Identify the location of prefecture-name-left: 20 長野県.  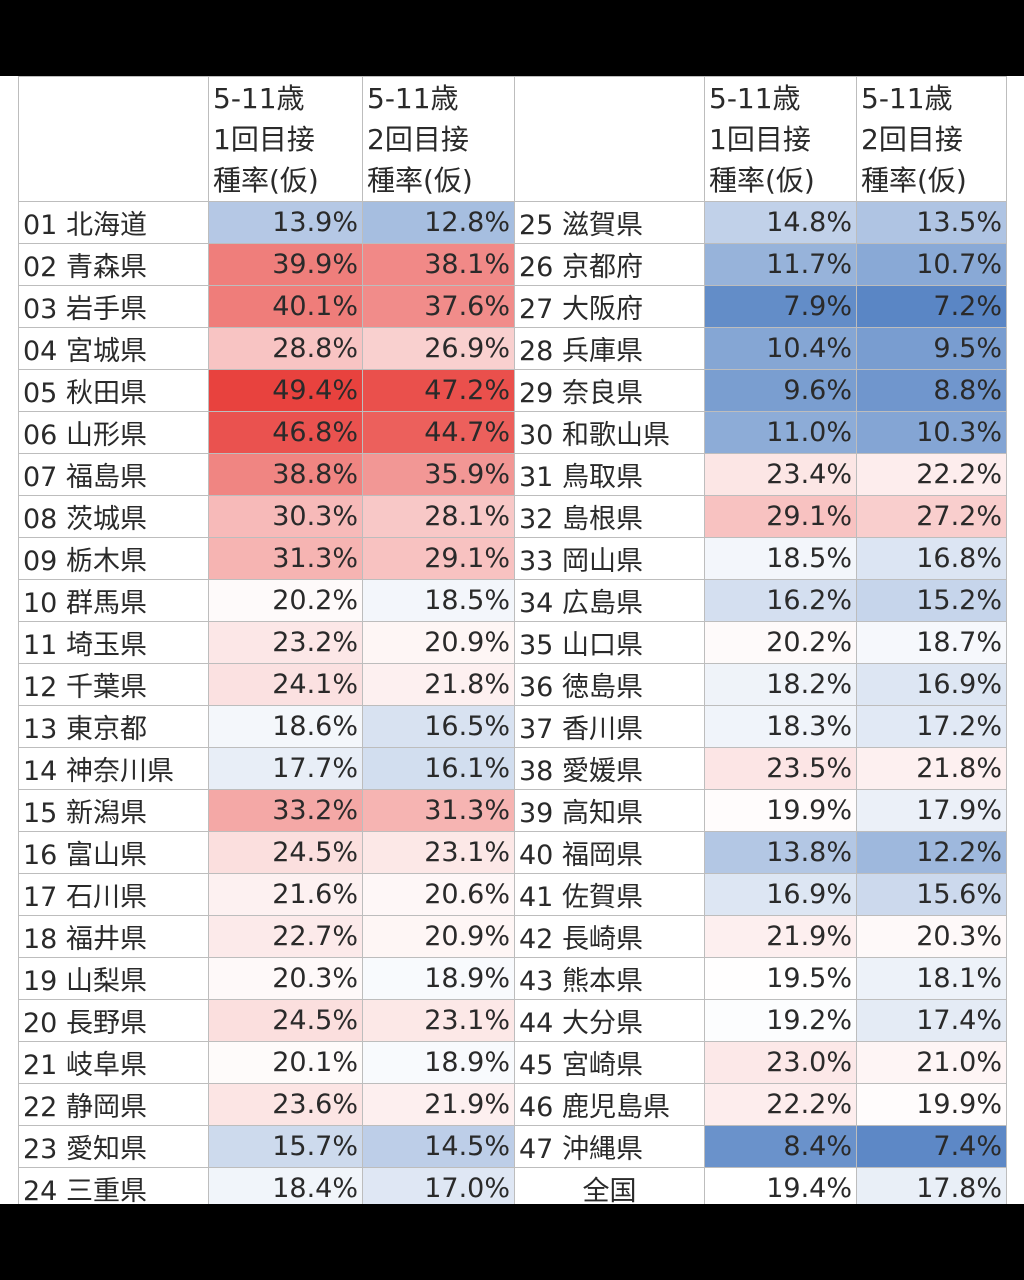
(113, 1020).